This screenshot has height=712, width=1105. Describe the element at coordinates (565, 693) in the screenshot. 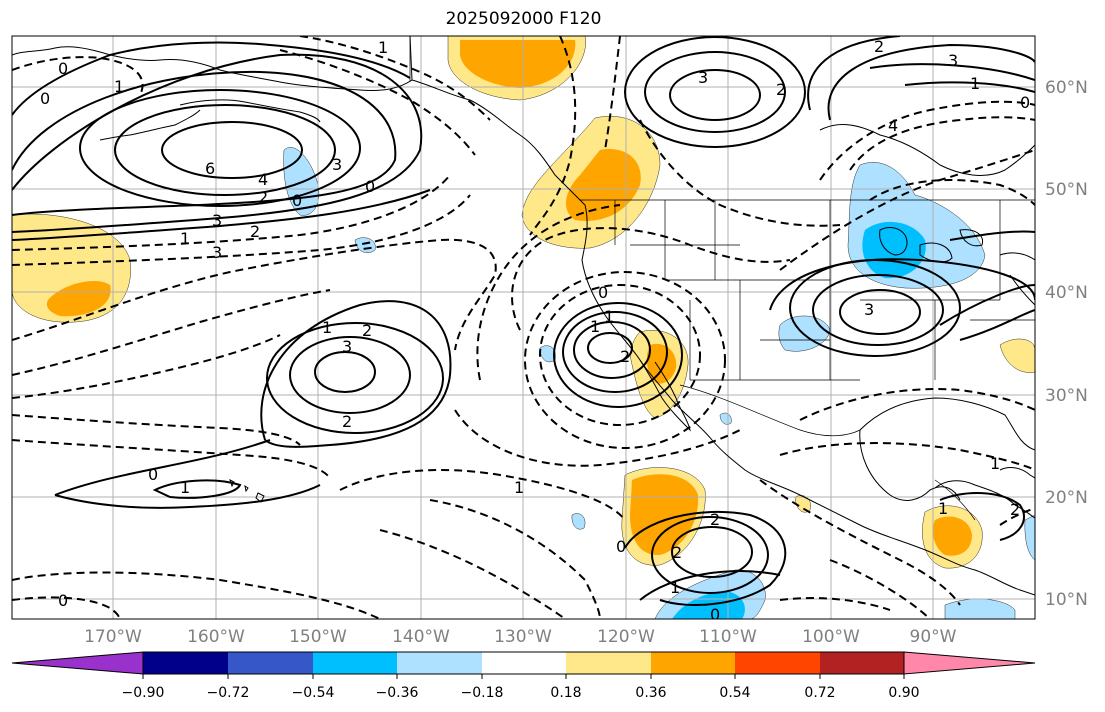

I see `colorbar-tick-label: 0.18` at that location.